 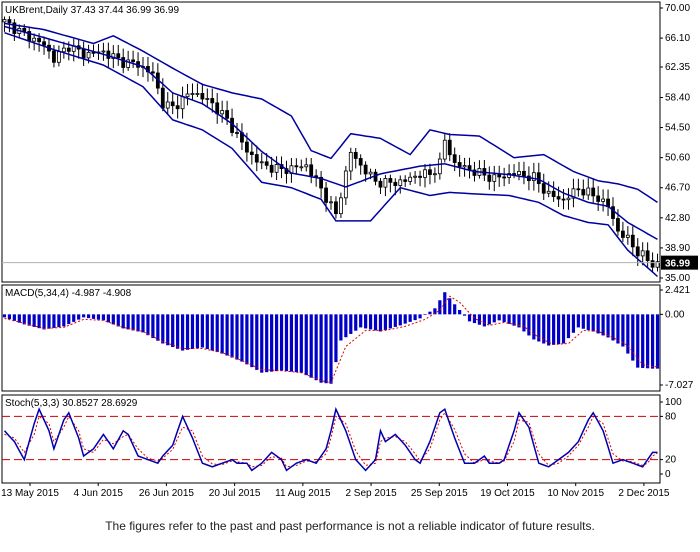 What do you see at coordinates (677, 278) in the screenshot?
I see `price-tick-label: 35.00` at bounding box center [677, 278].